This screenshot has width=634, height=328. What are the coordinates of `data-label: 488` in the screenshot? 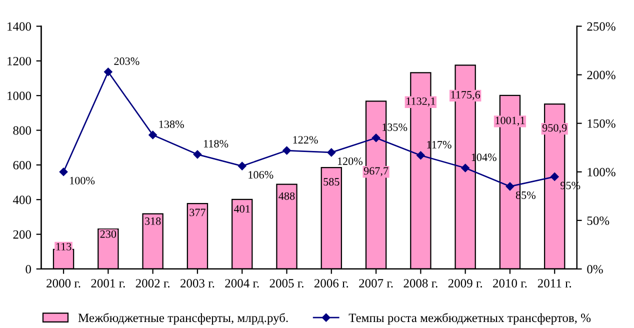 It's located at (286, 196).